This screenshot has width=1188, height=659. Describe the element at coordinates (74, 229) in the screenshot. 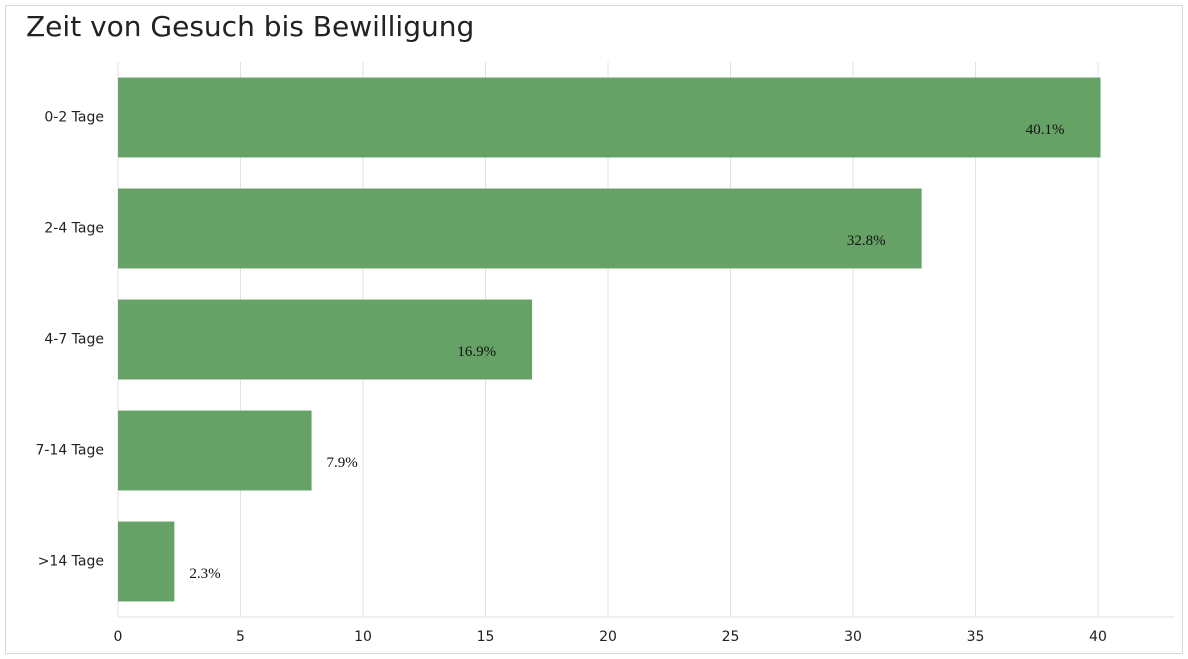

I see `y-tick-label: 2-4 Tage` at that location.